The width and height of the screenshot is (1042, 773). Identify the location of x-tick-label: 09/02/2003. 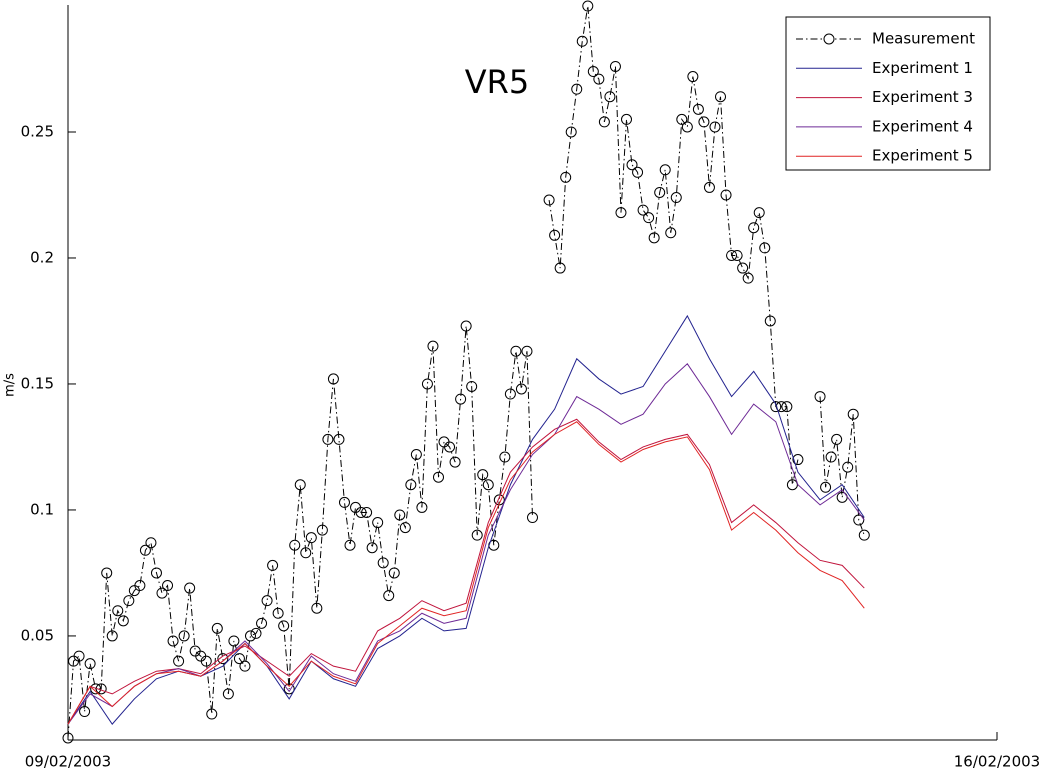
(68, 761).